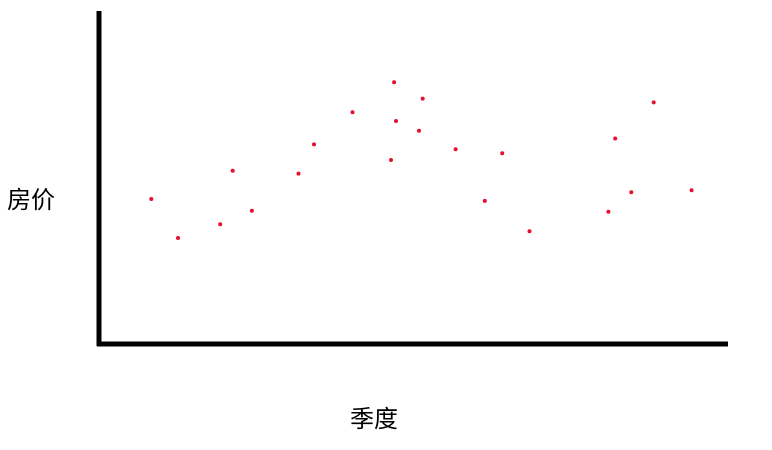 This screenshot has width=772, height=450. Describe the element at coordinates (31, 200) in the screenshot. I see `y-axis-label: 房价` at that location.